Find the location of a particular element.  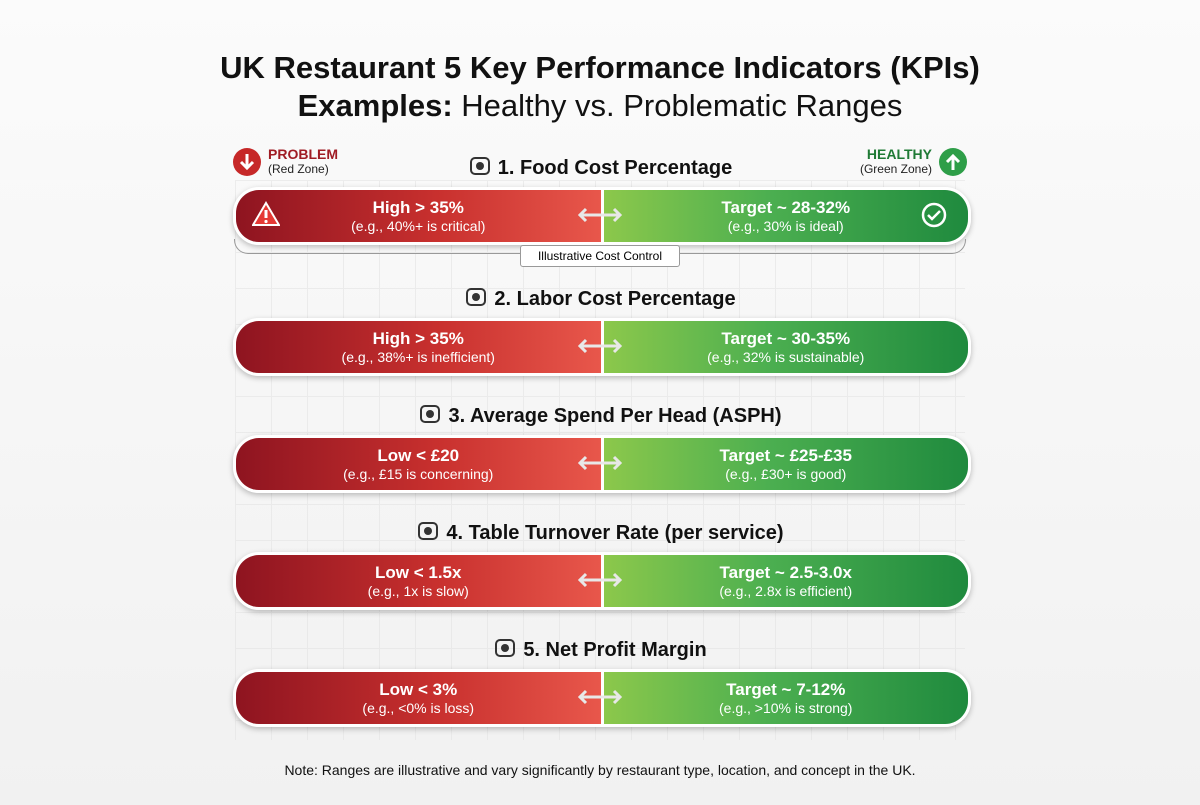

healthy-zone: Target ~ 7-12% (e.g., >10% is strong) is located at coordinates (784, 698).